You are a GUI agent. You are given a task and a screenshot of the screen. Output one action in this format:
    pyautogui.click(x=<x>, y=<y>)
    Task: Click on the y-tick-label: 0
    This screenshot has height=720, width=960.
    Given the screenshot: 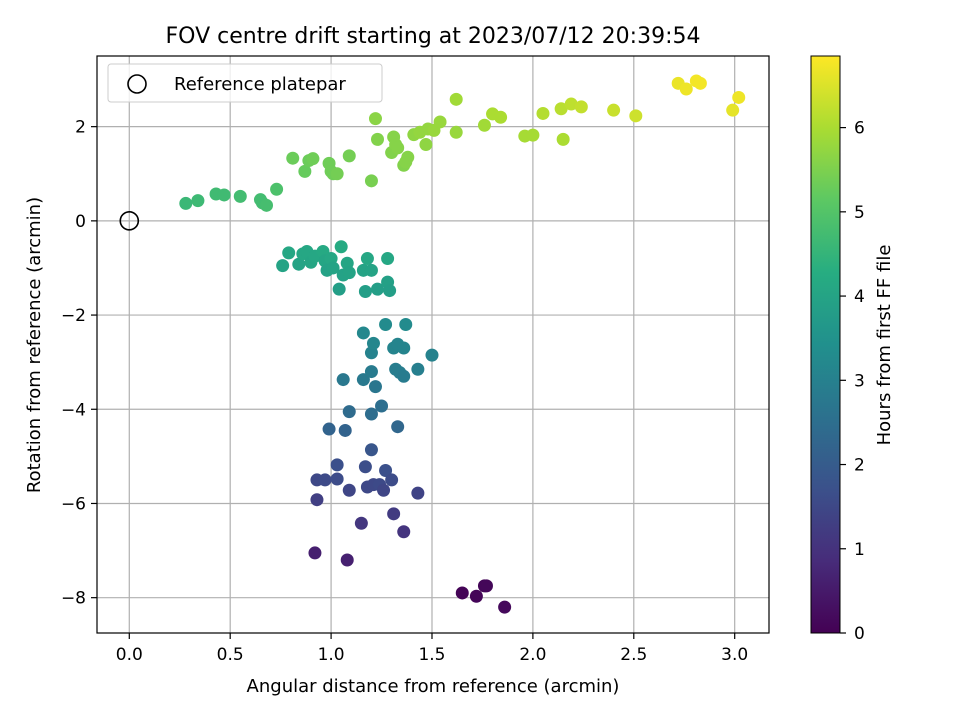 What is the action you would take?
    pyautogui.click(x=80, y=222)
    